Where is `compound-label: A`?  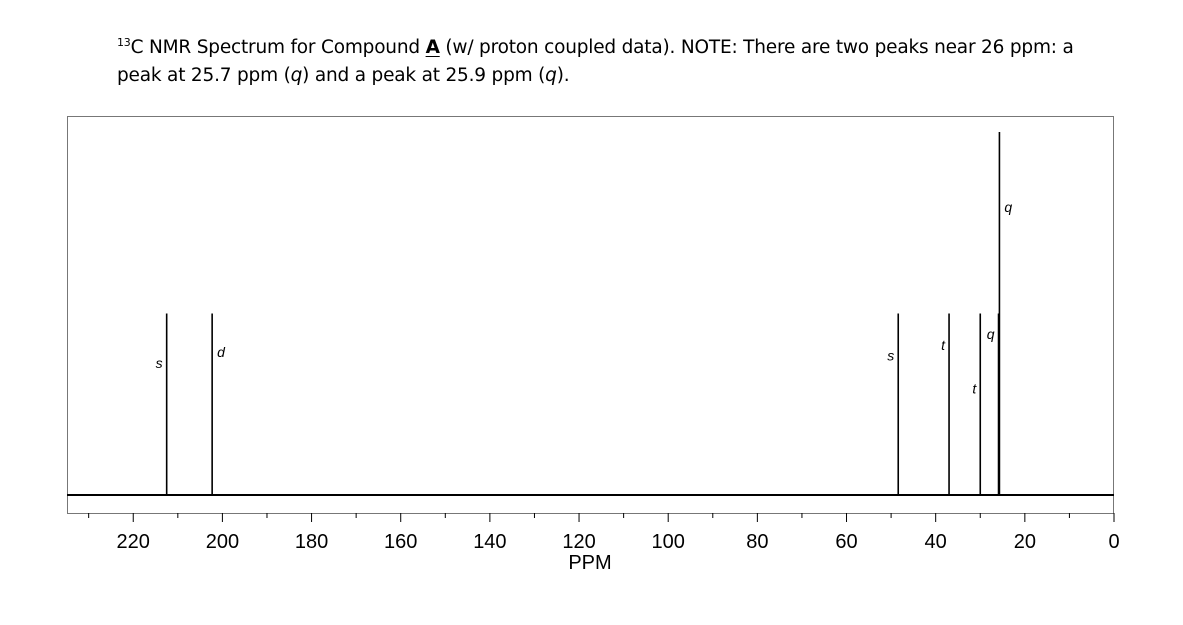 compound-label: A is located at coordinates (432, 47).